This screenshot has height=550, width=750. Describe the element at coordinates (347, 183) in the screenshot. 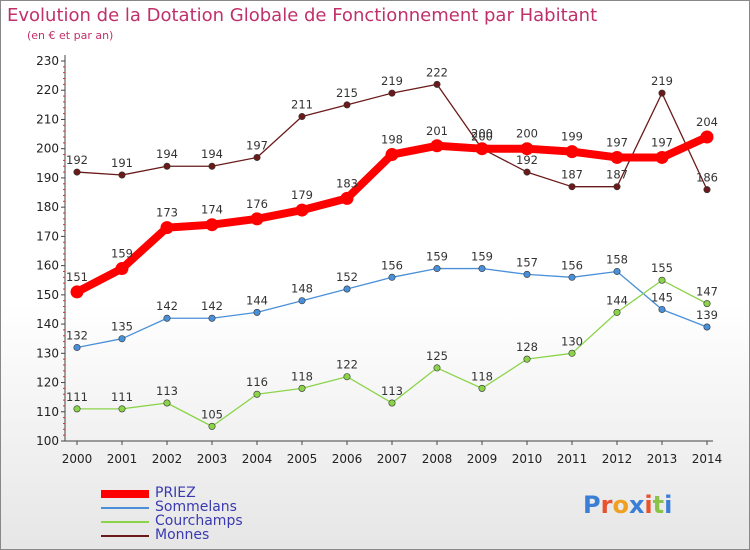

I see `data-label-priez: 183` at that location.